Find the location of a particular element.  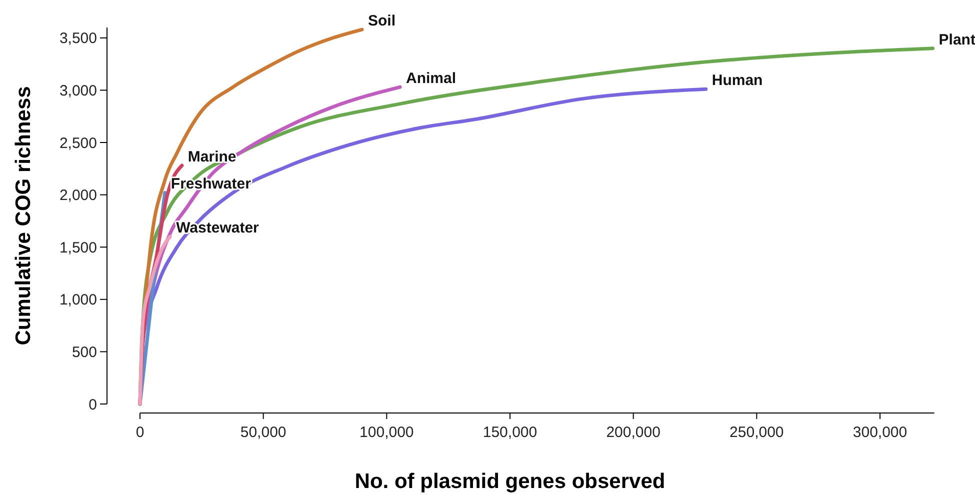

y-tick-label: 1,000 is located at coordinates (78, 300).